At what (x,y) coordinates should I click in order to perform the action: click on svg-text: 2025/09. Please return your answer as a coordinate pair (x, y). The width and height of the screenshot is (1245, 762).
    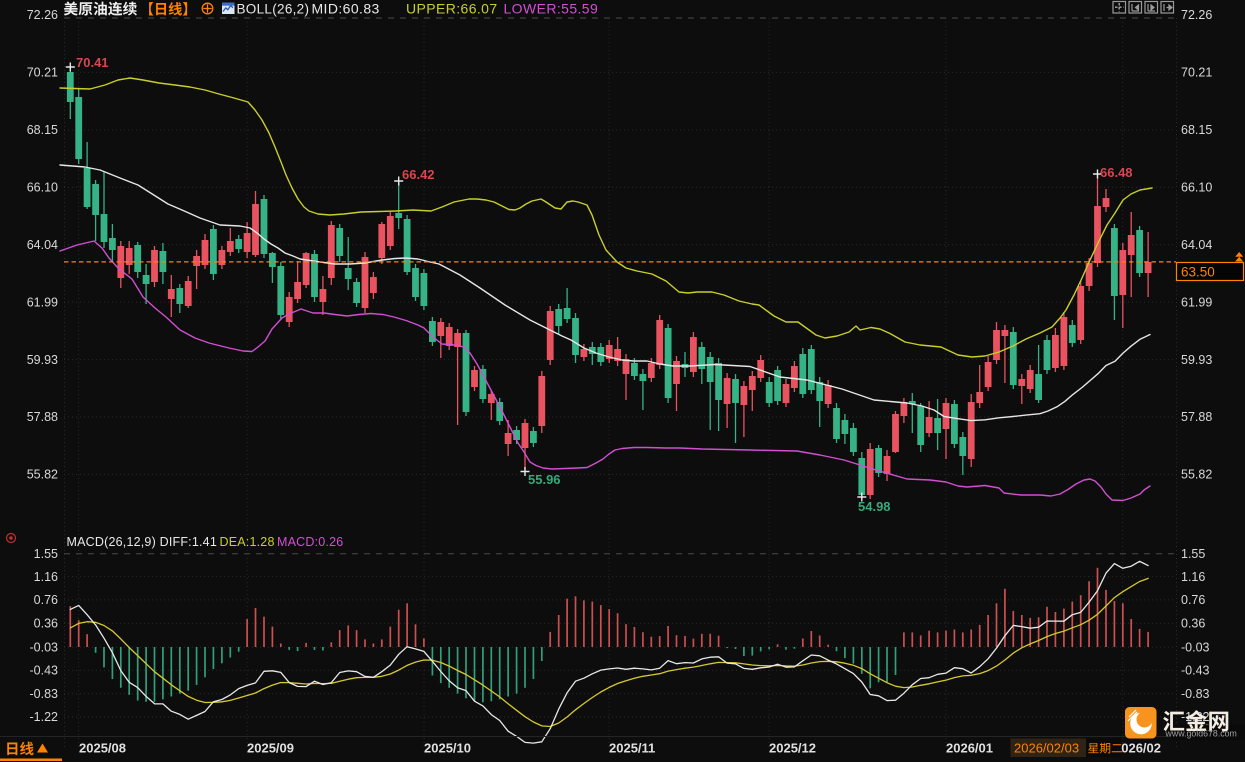
    Looking at the image, I should click on (270, 748).